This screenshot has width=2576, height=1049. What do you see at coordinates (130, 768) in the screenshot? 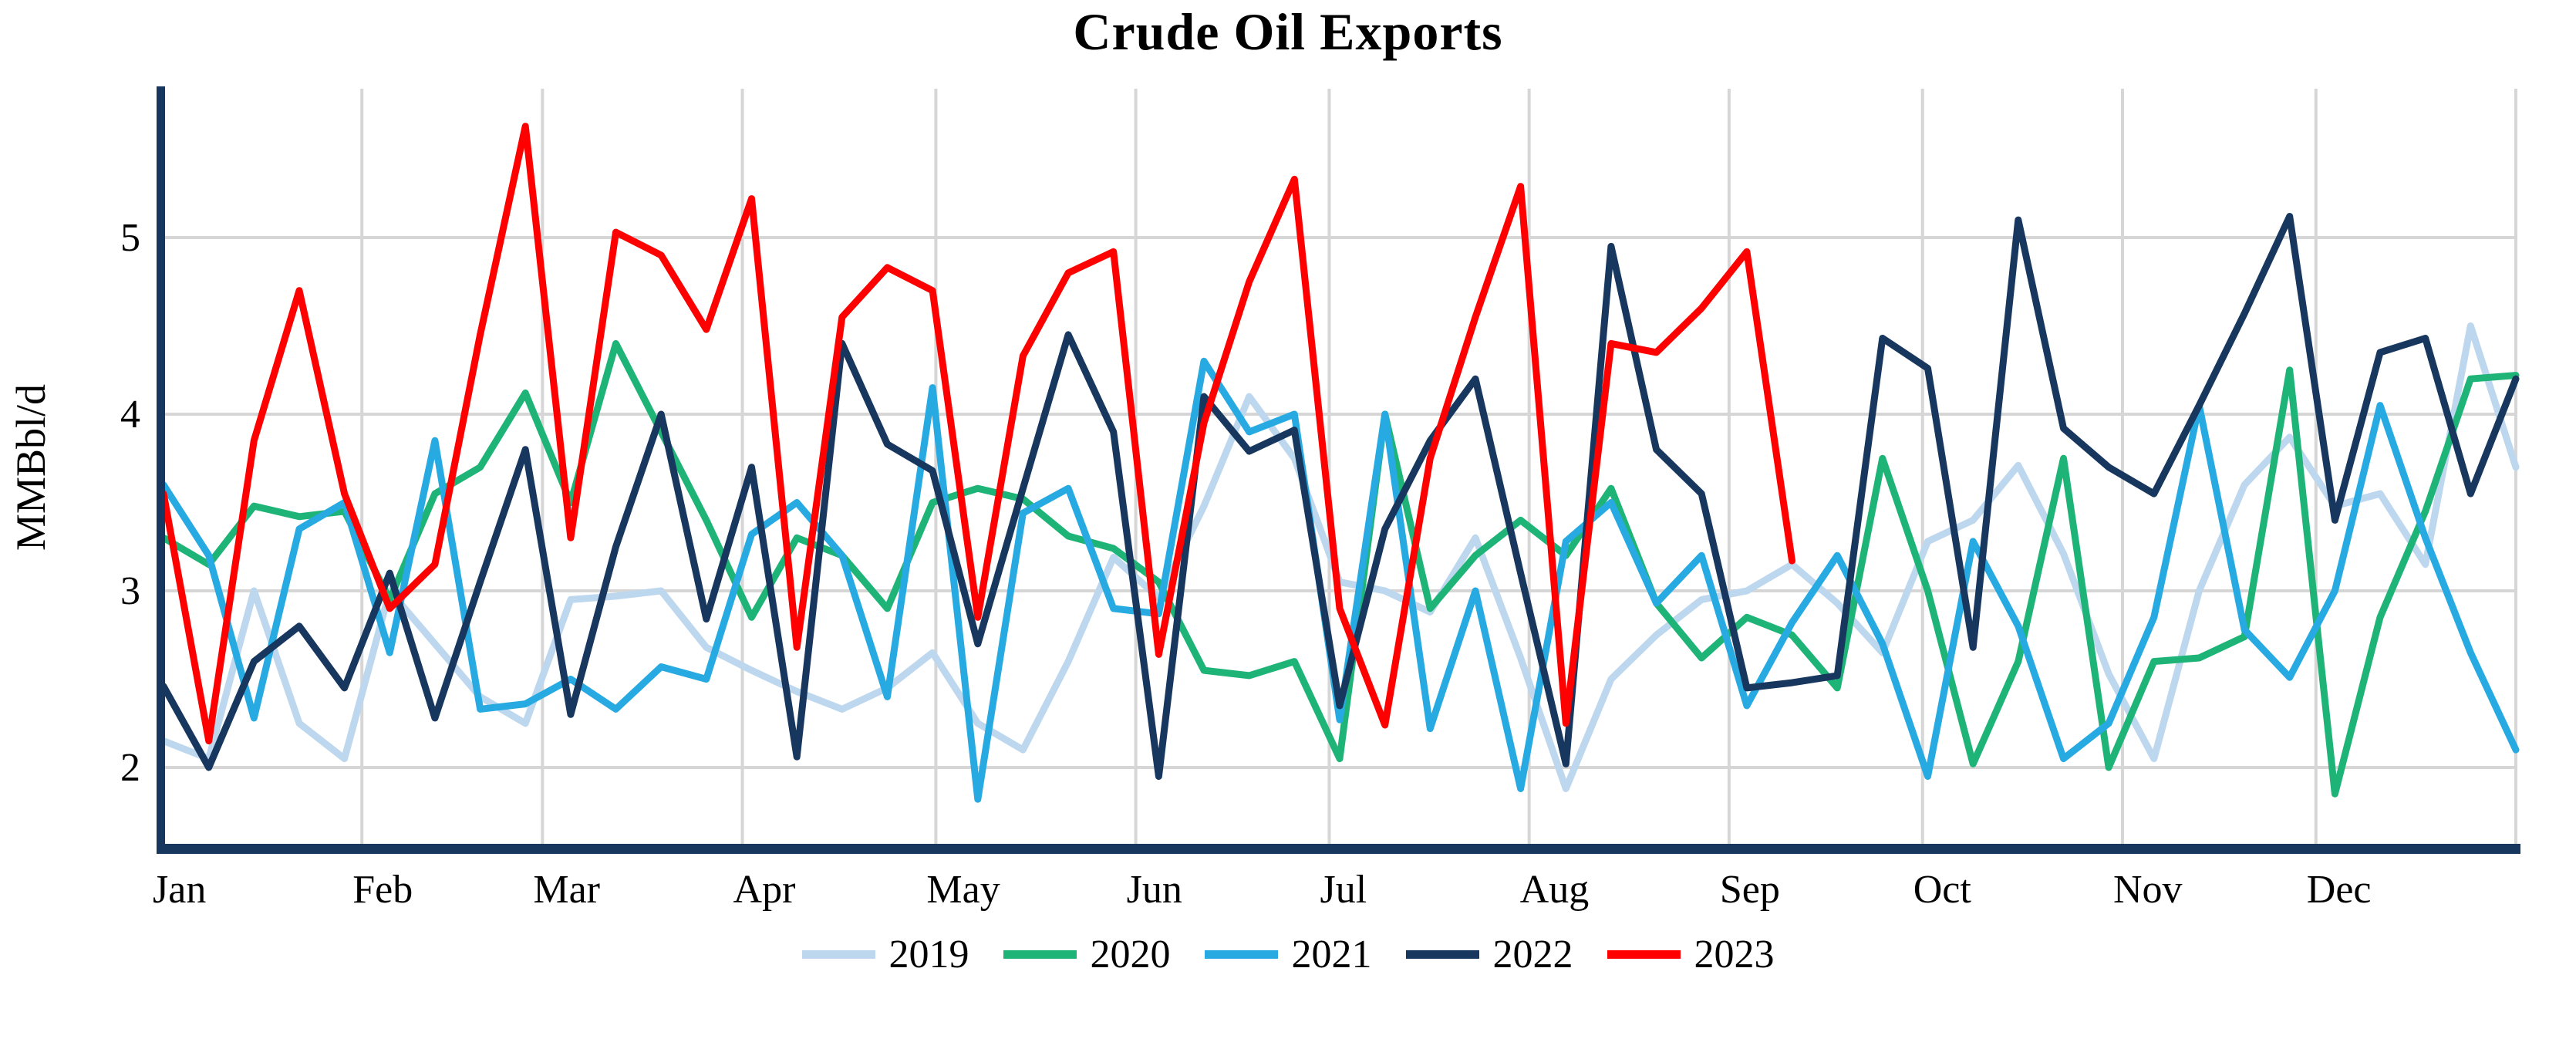
I see `y-tick-label: 2` at bounding box center [130, 768].